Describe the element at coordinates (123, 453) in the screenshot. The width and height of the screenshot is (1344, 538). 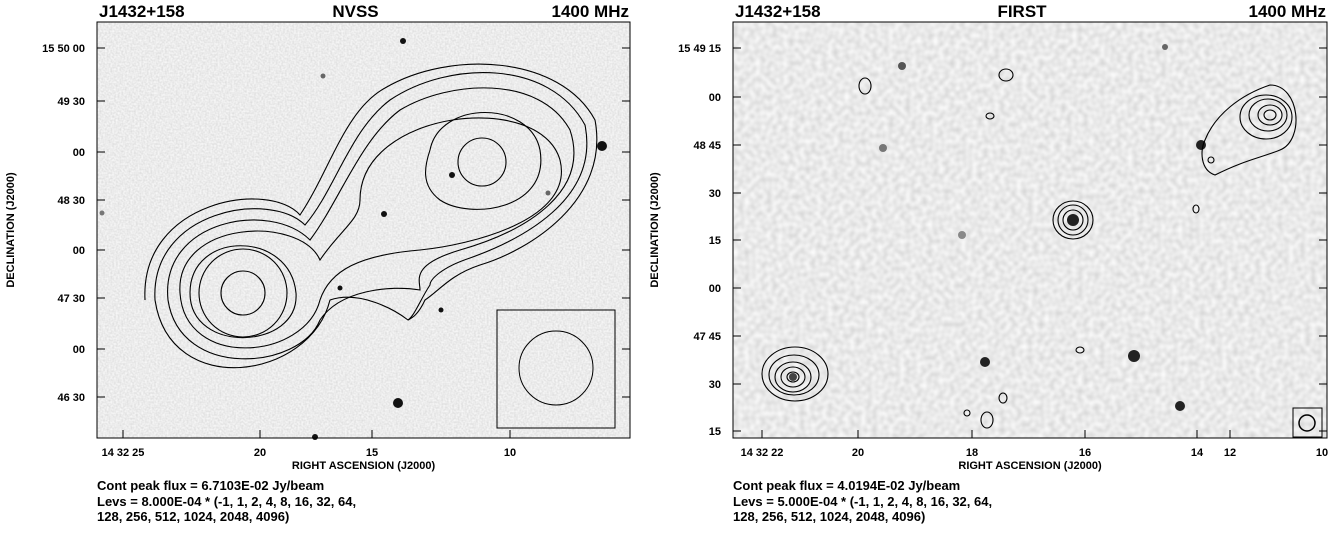
I see `x-tick-label: 14 32 25` at that location.